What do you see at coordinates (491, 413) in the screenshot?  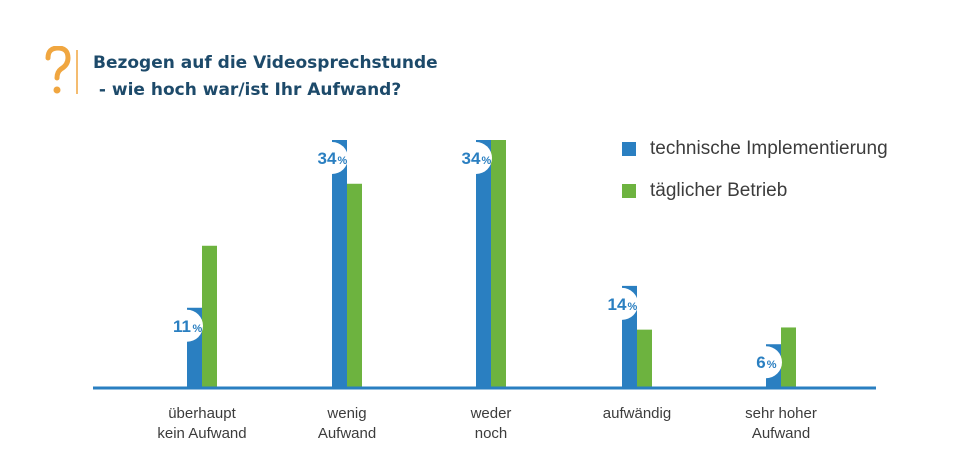 I see `category-label: weder` at bounding box center [491, 413].